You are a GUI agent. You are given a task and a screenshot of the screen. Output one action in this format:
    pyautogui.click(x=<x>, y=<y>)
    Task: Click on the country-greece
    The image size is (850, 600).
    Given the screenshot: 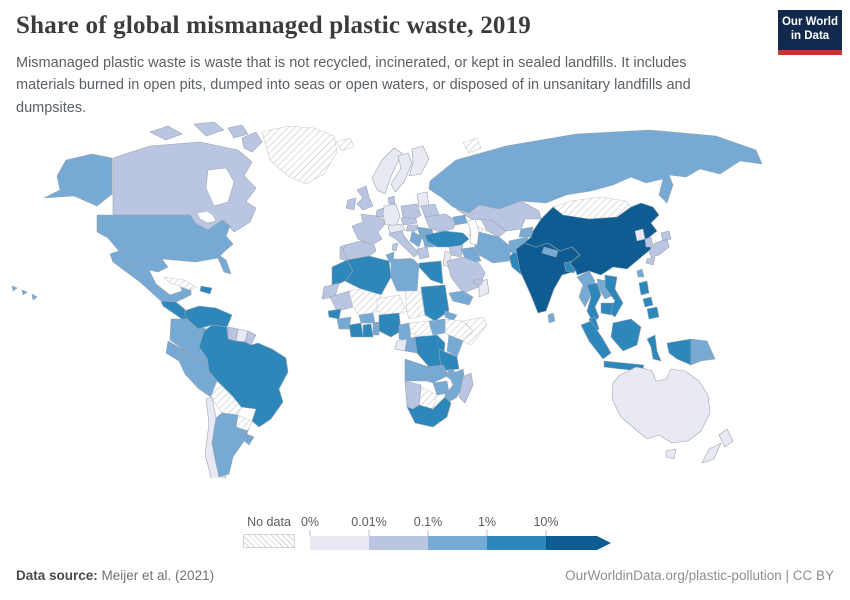 What is the action you would take?
    pyautogui.click(x=423, y=253)
    